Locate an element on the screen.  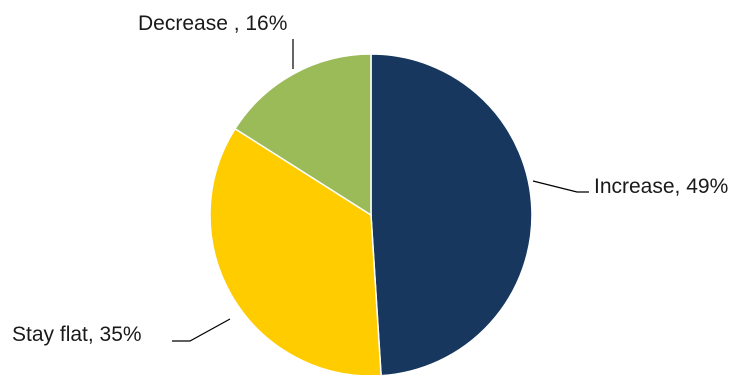
leader-line-stay-flat is located at coordinates (201, 330).